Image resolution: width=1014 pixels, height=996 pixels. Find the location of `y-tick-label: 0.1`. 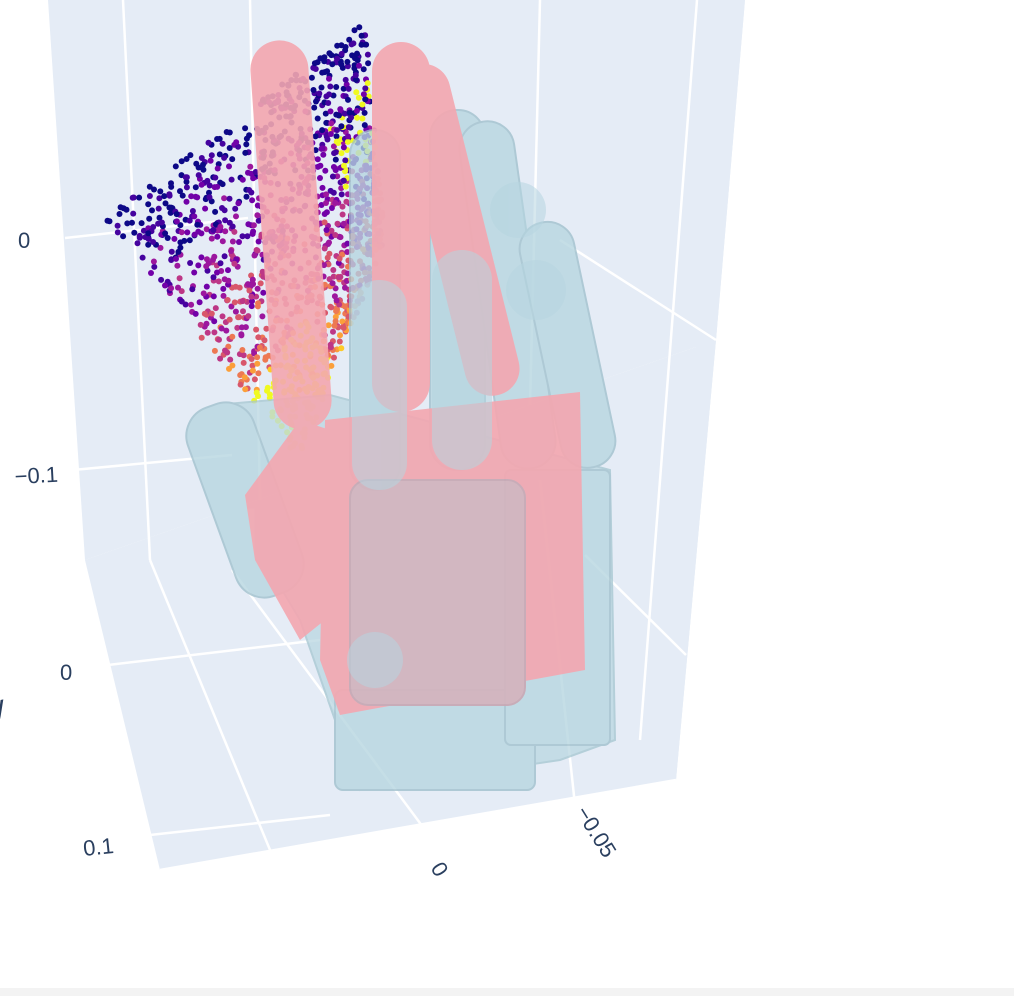

y-tick-label: 0.1 is located at coordinates (98, 847).